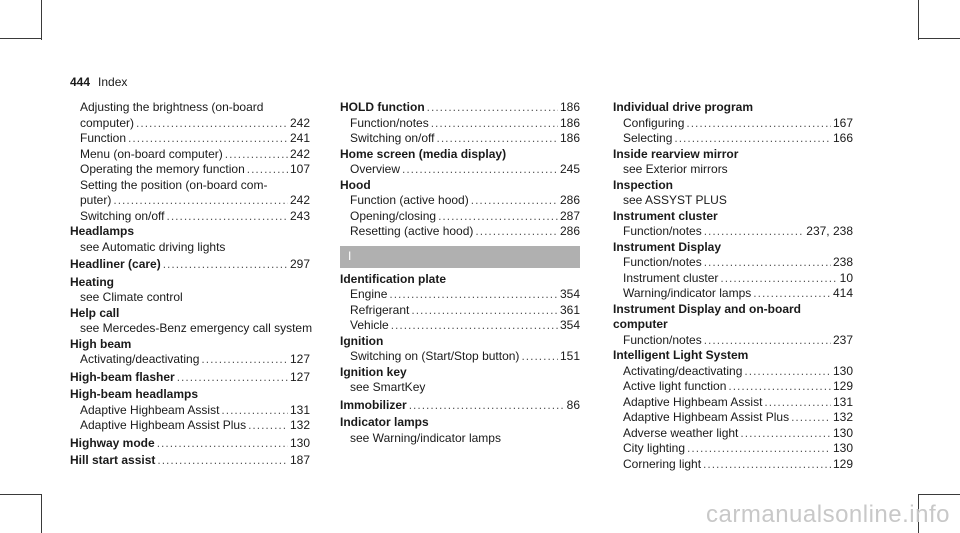 The width and height of the screenshot is (960, 533). I want to click on list-item: Setting the position (on-board com-, so click(174, 184).